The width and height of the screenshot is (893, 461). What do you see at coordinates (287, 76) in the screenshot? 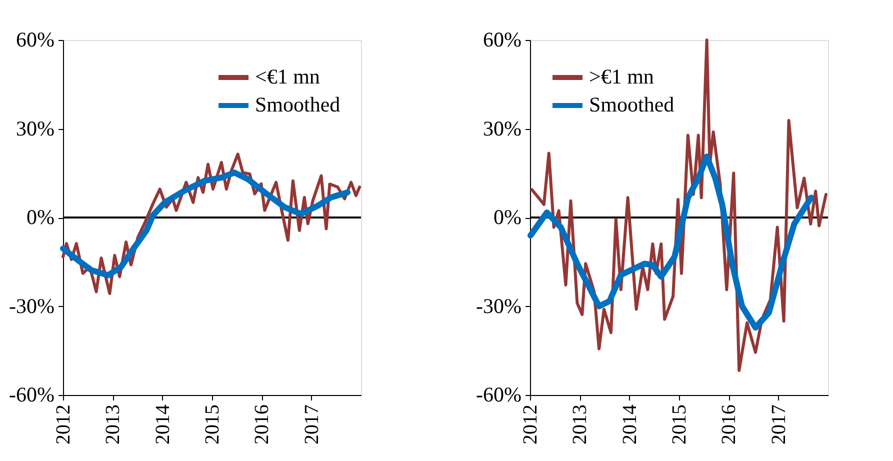
I see `legend-label: <€1 mn` at bounding box center [287, 76].